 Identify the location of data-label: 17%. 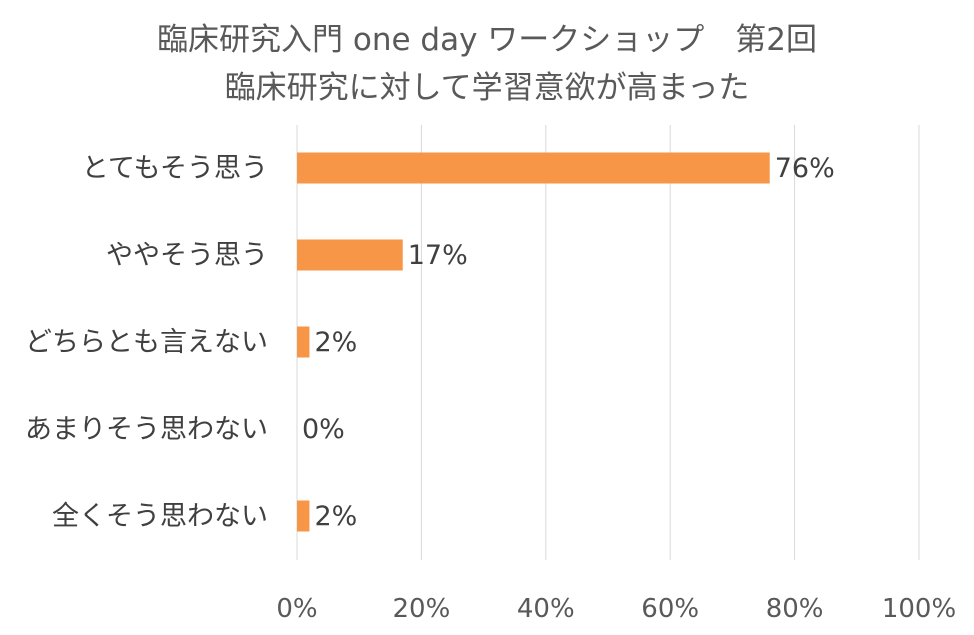
(438, 255).